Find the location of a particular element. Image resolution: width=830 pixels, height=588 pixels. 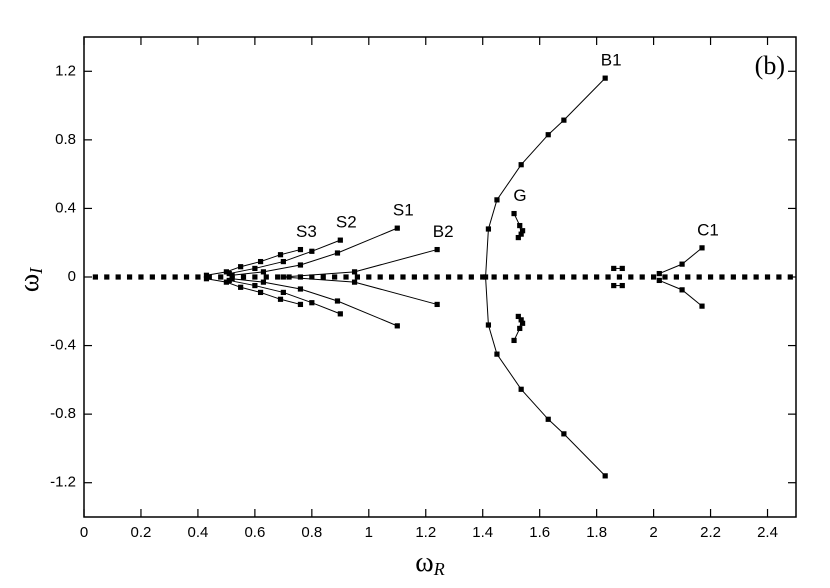

x-tick-label: 1.8 is located at coordinates (596, 532).